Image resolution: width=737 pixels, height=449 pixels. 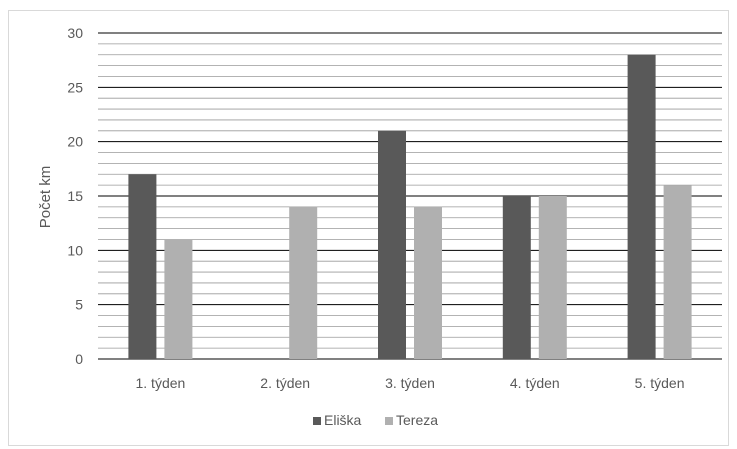 I want to click on x-tick-label: 2. týden, so click(x=285, y=383).